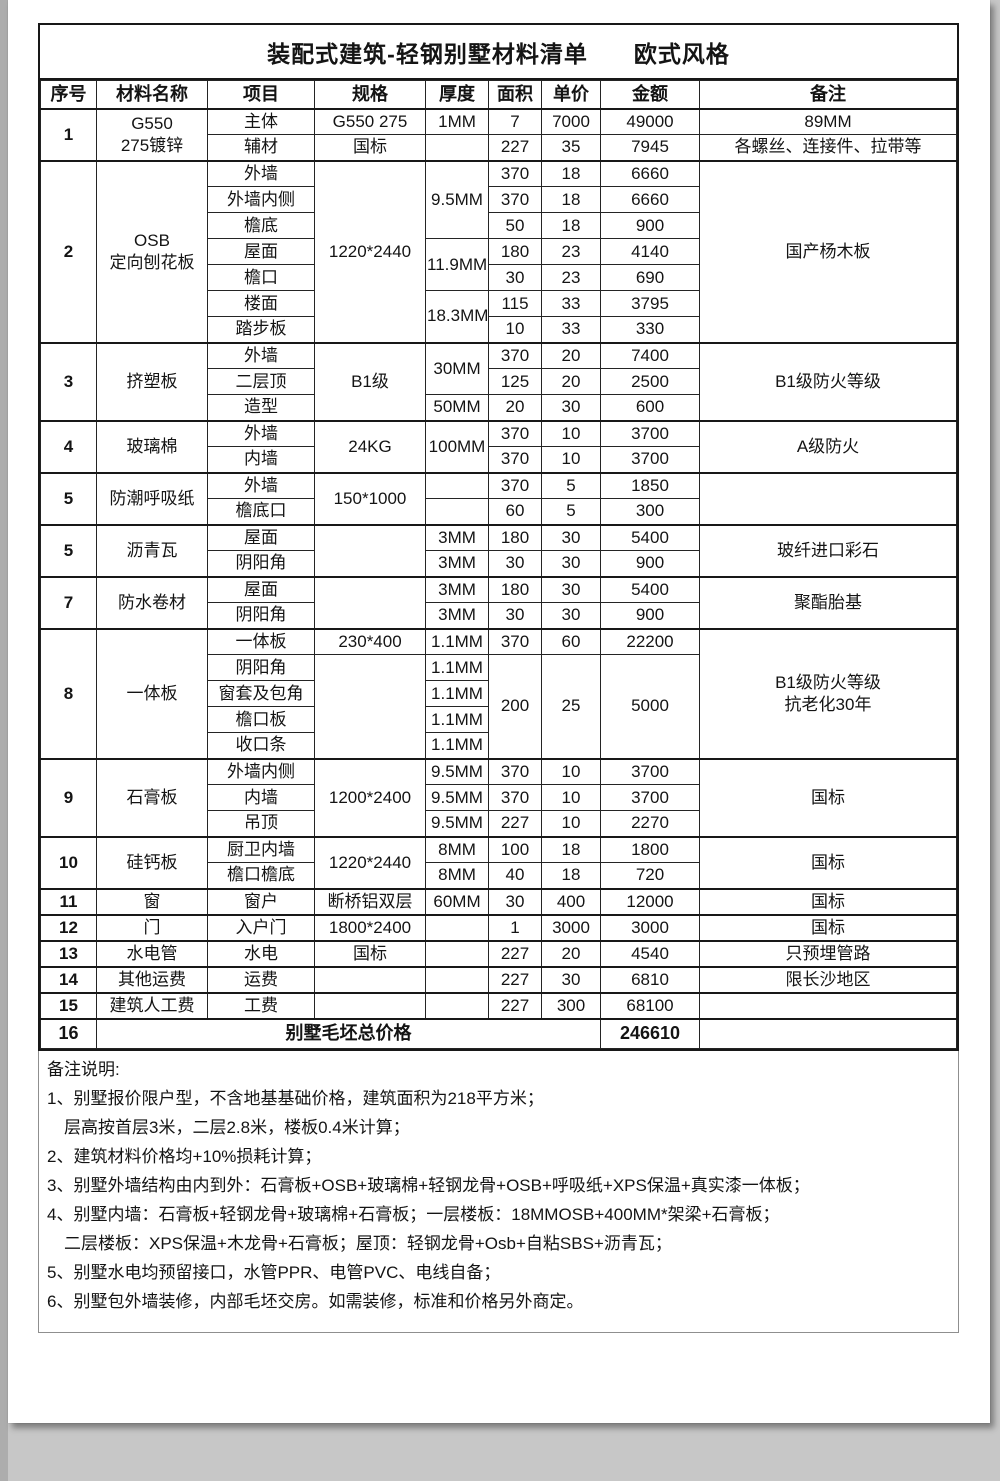  Describe the element at coordinates (228, 1127) in the screenshot. I see `note-line: 层高按首层3米，二层2.8米，楼板0.4米计算；` at that location.